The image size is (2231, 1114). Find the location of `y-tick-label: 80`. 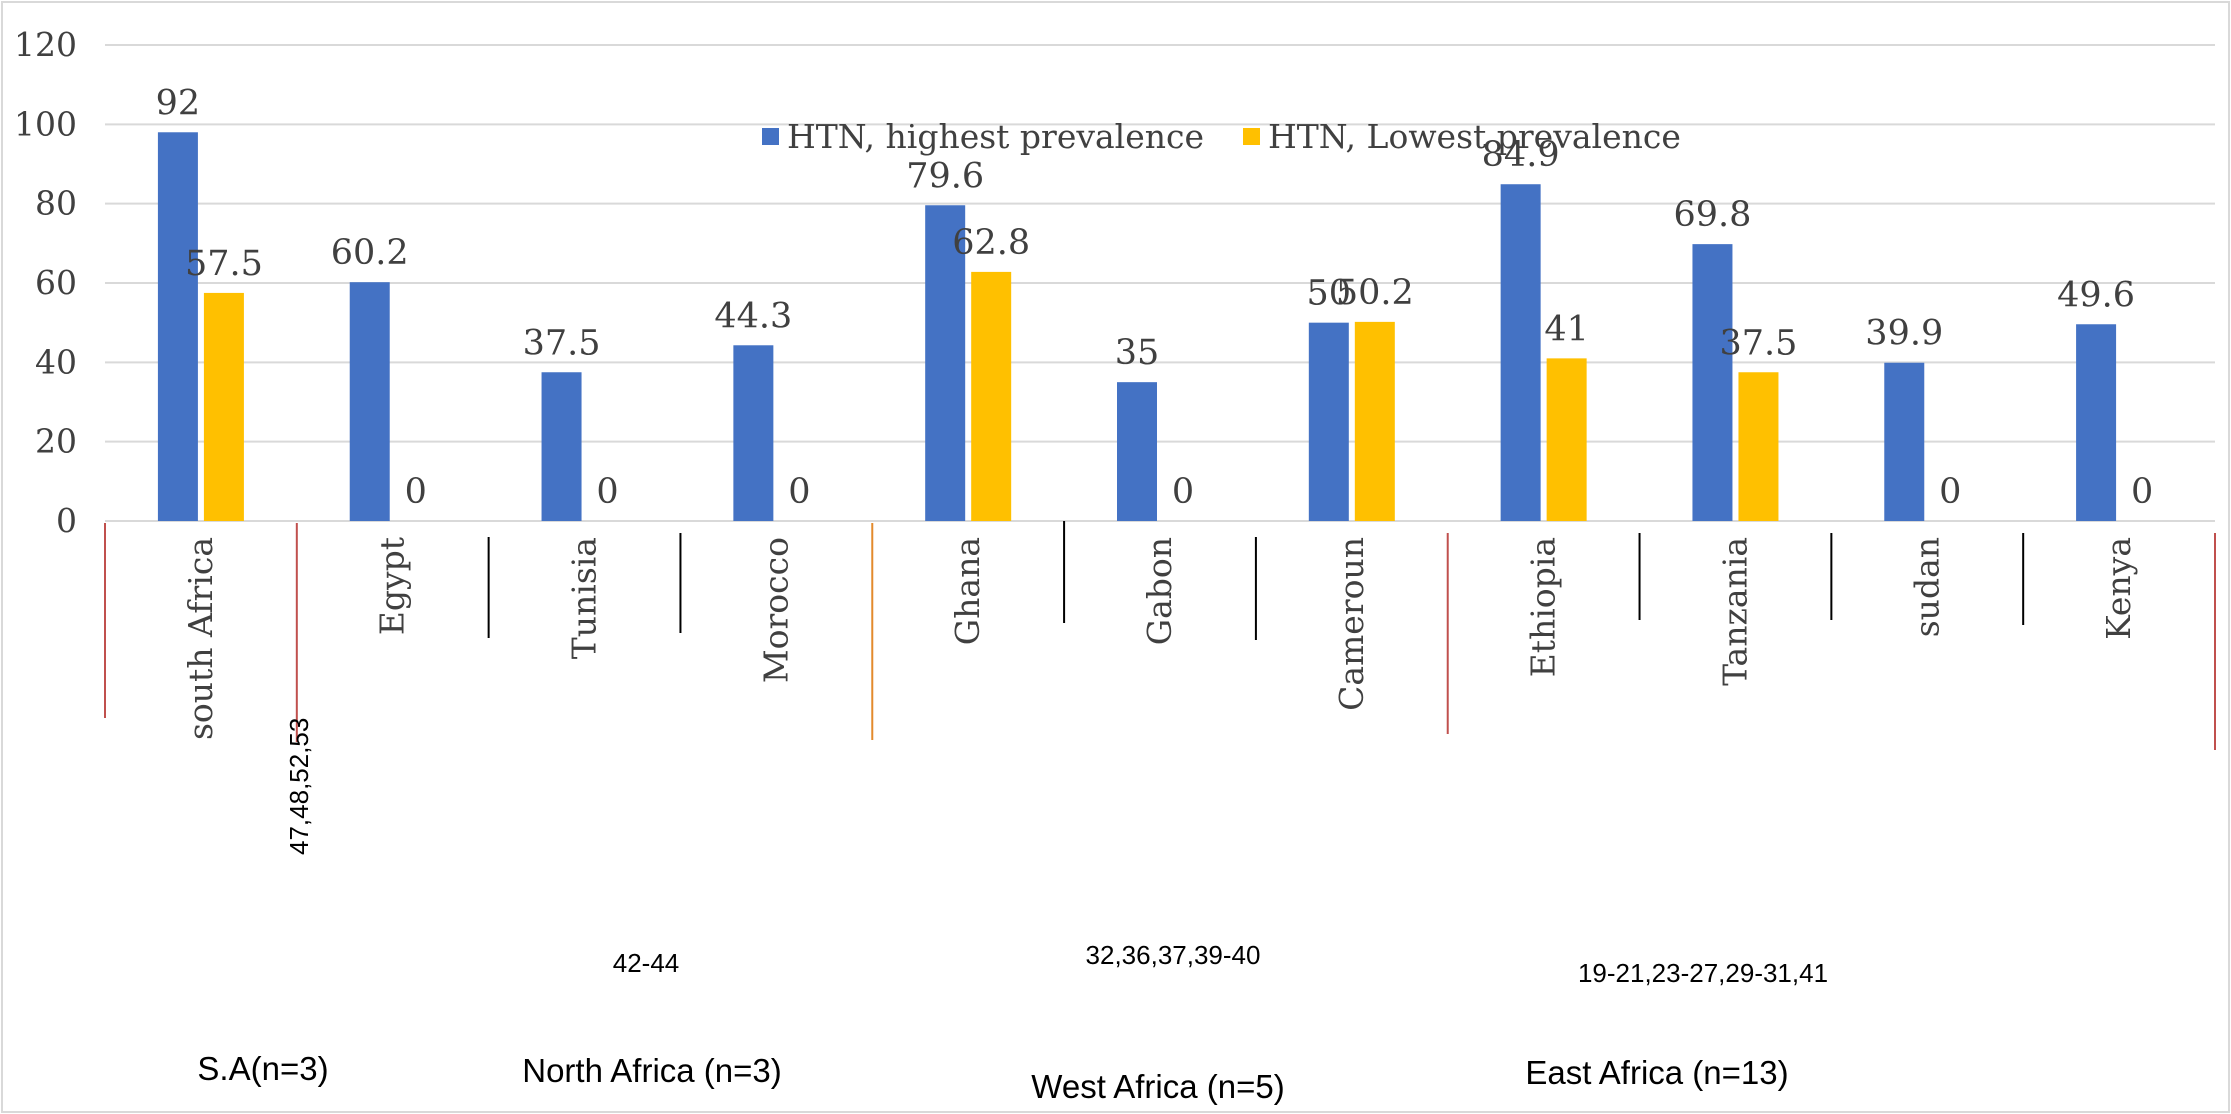

y-tick-label: 80 is located at coordinates (56, 203).